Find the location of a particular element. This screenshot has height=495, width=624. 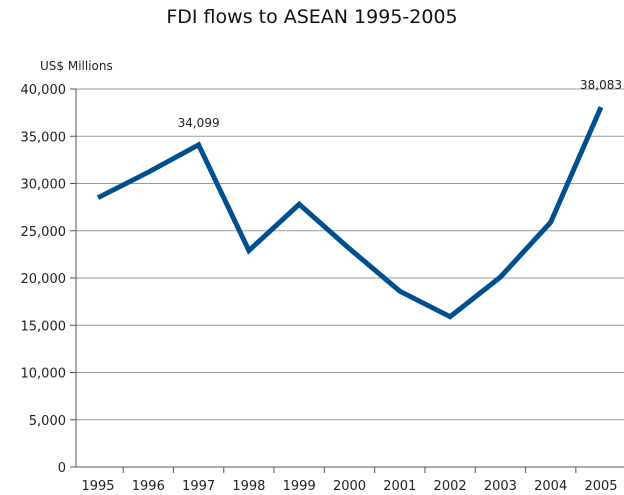

x-tick-label: 1996 is located at coordinates (148, 486).